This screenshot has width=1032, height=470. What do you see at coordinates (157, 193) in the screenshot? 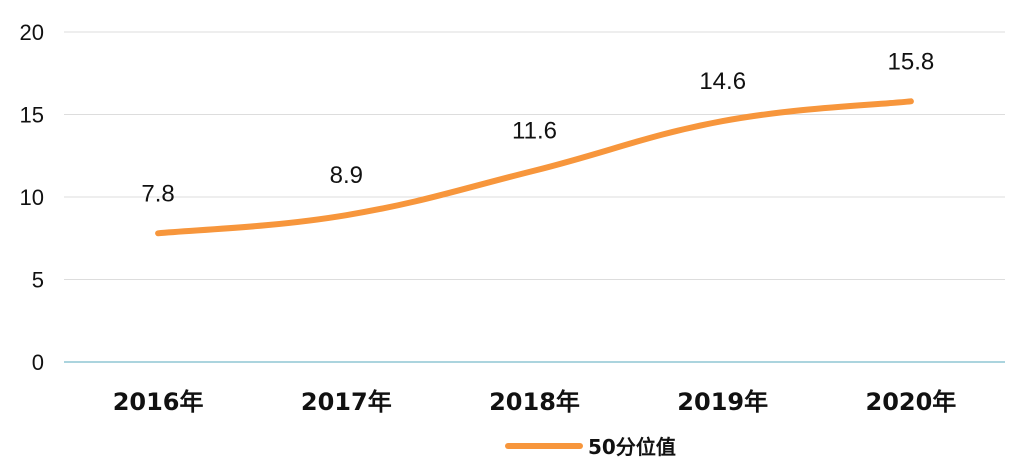
I see `data-label: 7.8` at bounding box center [157, 193].